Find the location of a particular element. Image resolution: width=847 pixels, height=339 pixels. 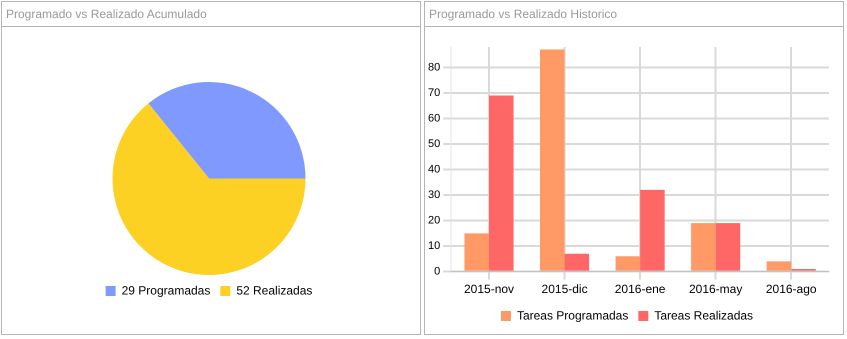

y-tick-label: 30 is located at coordinates (434, 195).